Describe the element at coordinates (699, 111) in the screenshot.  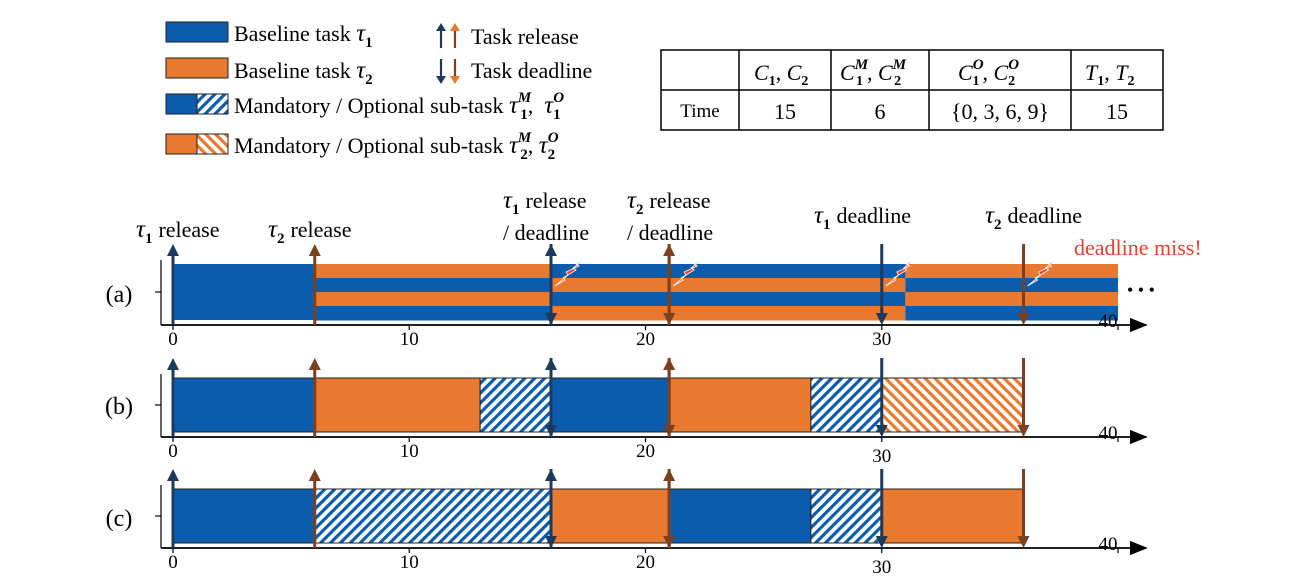
I see `table-row-label: Time` at that location.